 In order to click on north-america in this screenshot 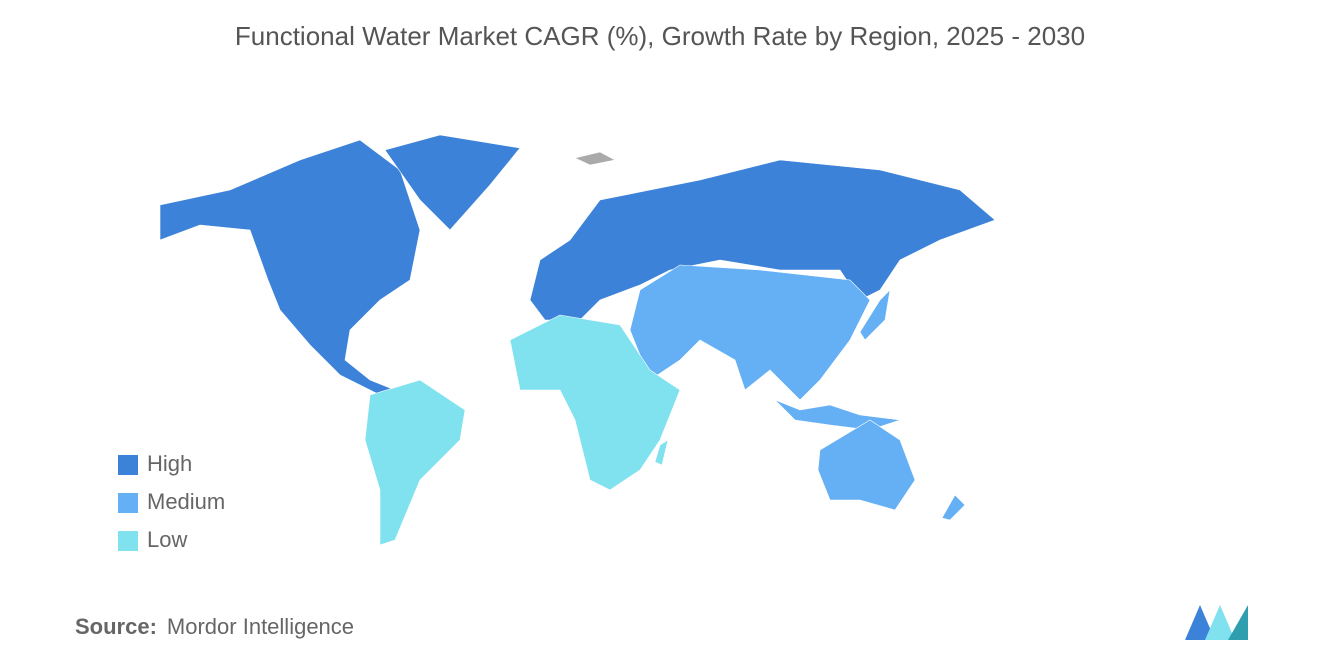, I will do `click(290, 267)`.